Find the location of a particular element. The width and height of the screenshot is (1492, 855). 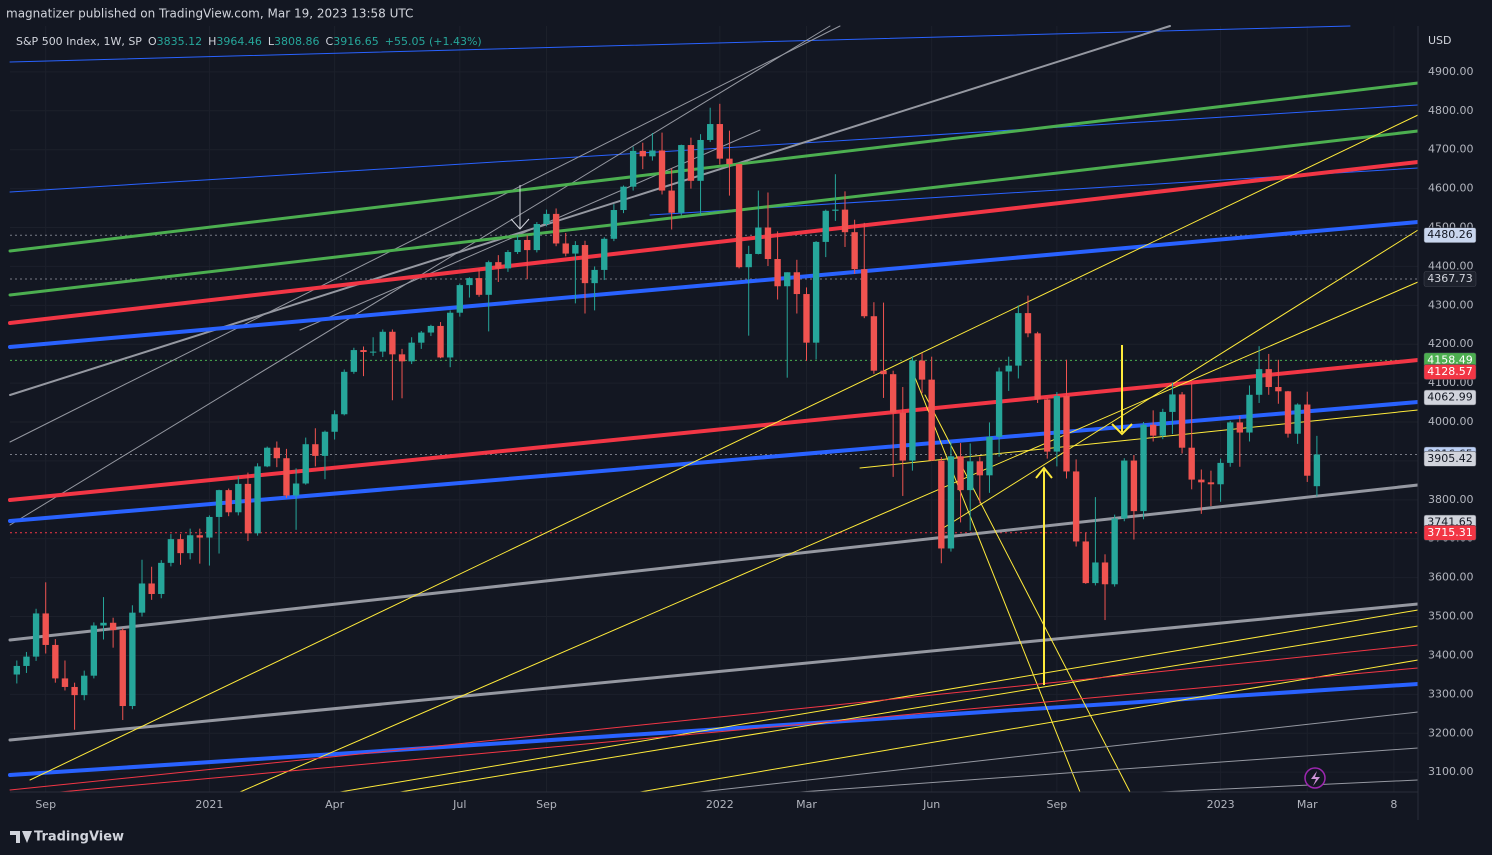

legend-value: 3808.86 is located at coordinates (297, 41).